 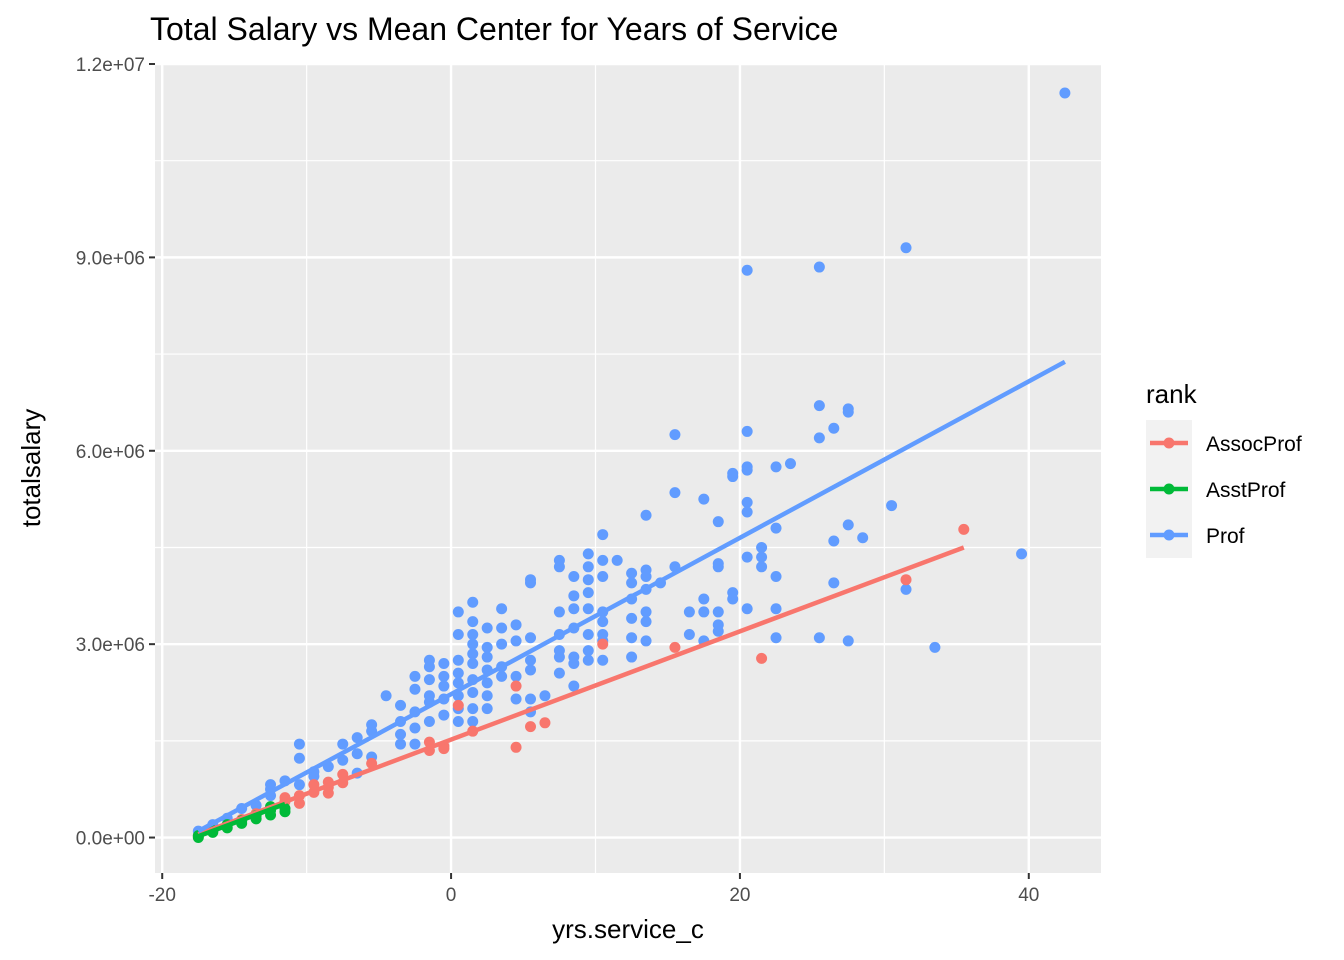 I want to click on legend: rank AssocProf AsstProf Prof, so click(x=1224, y=468).